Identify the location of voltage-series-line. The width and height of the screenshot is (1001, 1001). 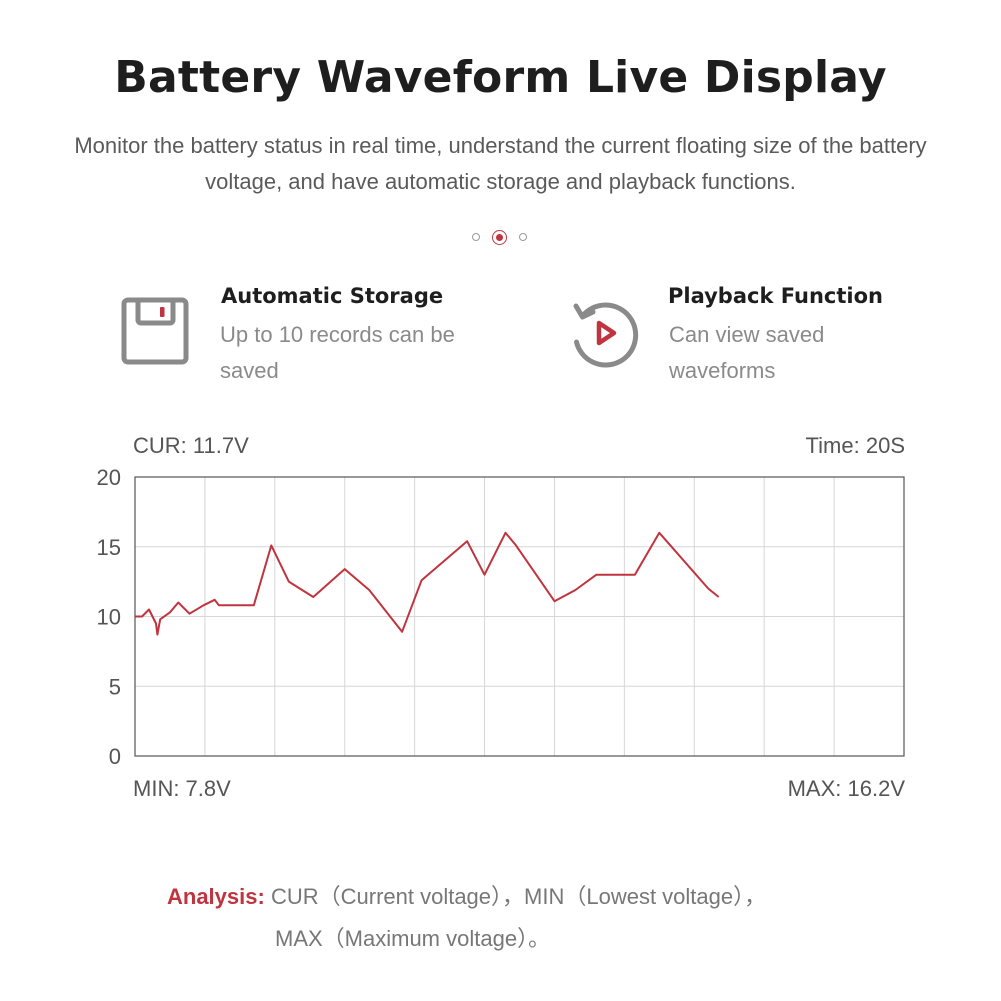
(427, 583).